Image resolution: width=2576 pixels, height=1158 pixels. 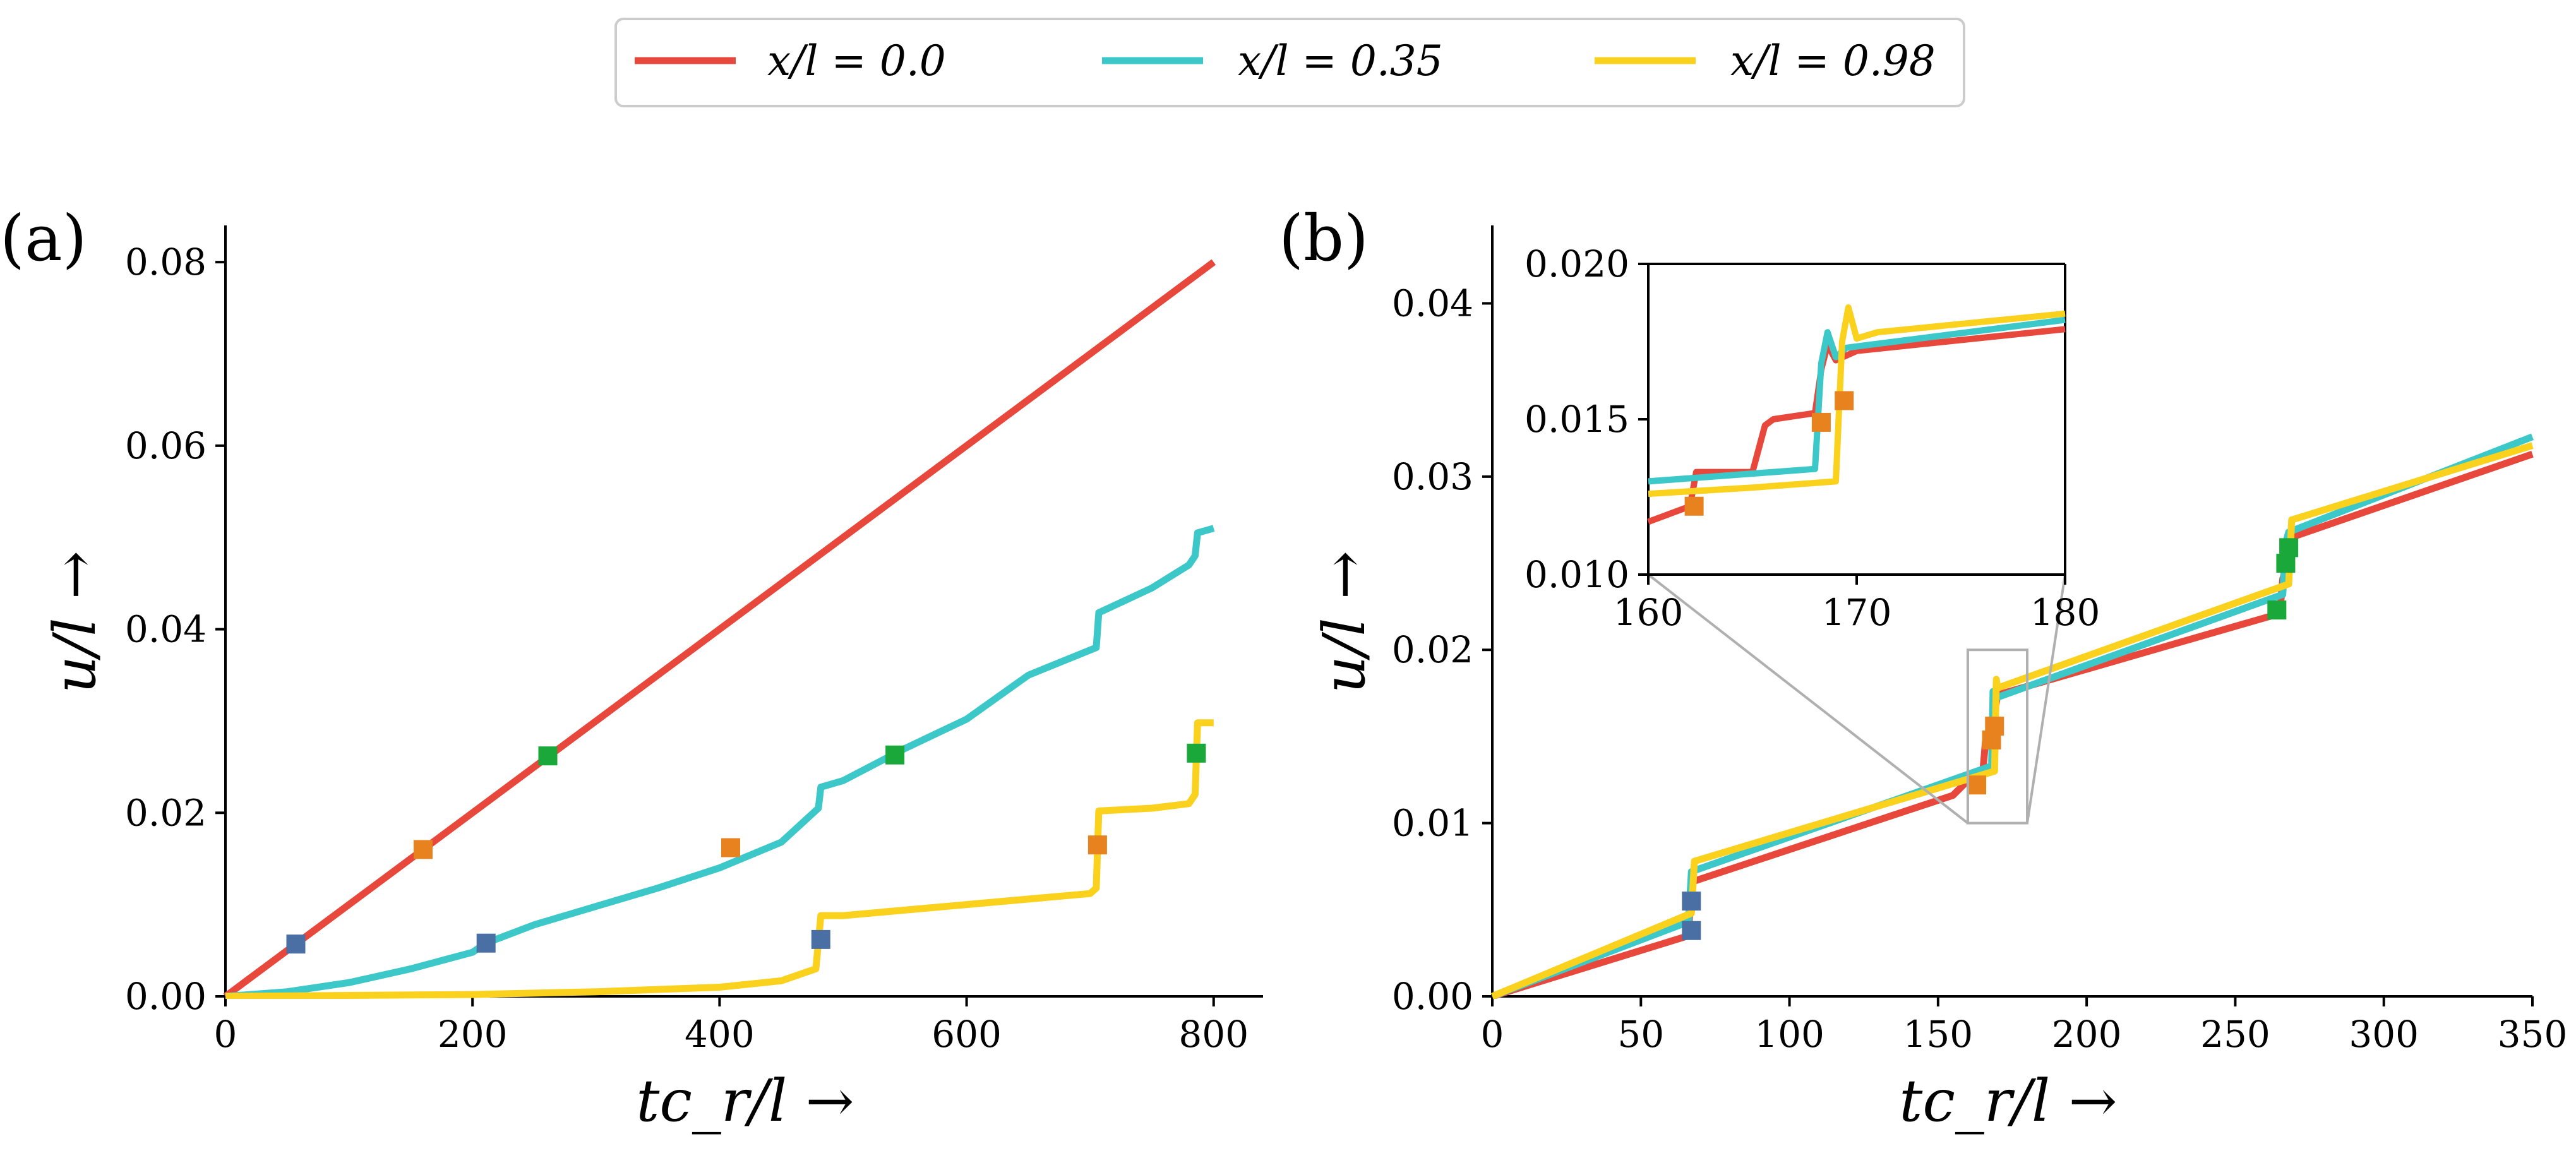 I want to click on legend: x/l = 0.0 x/l = 0.35 x/l = 0.98, so click(x=1289, y=62).